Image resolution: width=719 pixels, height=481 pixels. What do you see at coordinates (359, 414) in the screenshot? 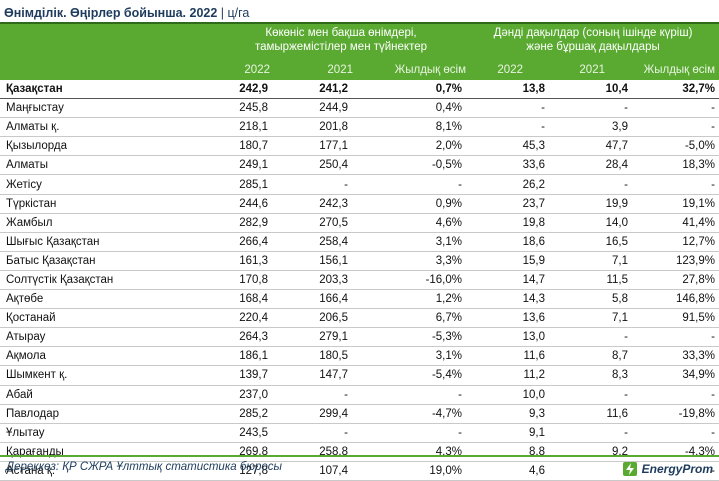
I see `table-row: Павлодар 285,2 299,4 -4,7% 9,3 11,6 -19,8%` at bounding box center [359, 414].